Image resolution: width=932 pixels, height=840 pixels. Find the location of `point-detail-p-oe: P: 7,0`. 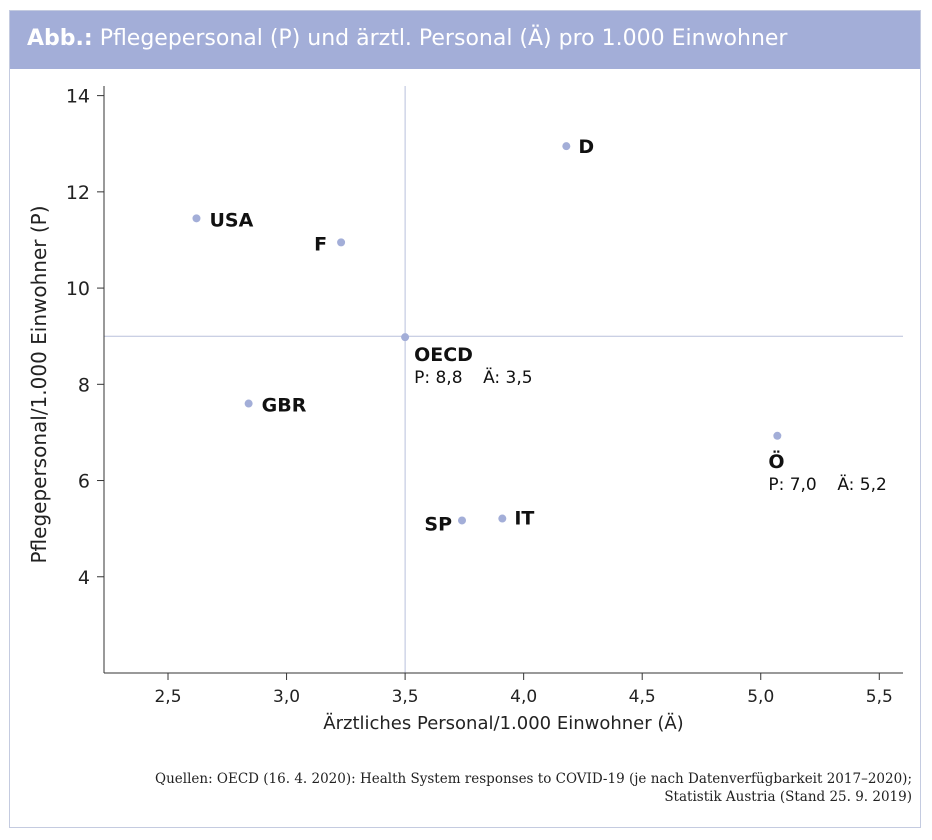

point-detail-p-oe: P: 7,0 is located at coordinates (792, 485).